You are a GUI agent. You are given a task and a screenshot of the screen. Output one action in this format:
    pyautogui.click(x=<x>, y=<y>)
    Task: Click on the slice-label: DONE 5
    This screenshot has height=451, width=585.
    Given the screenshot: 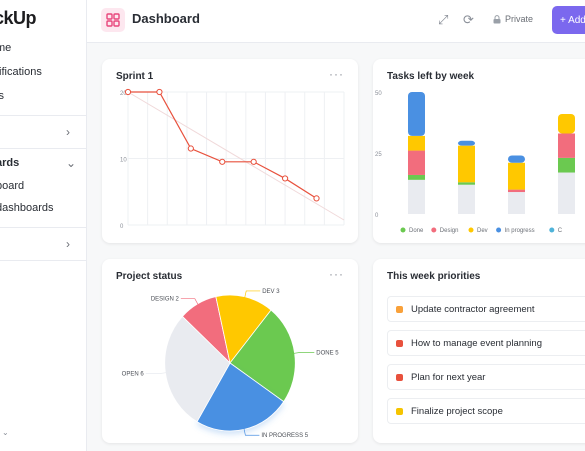 What is the action you would take?
    pyautogui.click(x=327, y=353)
    